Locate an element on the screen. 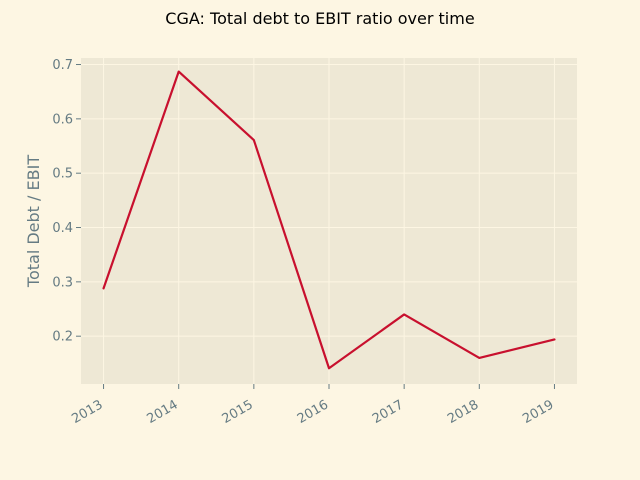 The width and height of the screenshot is (640, 480). y-tick-label: 0.4 is located at coordinates (62, 228).